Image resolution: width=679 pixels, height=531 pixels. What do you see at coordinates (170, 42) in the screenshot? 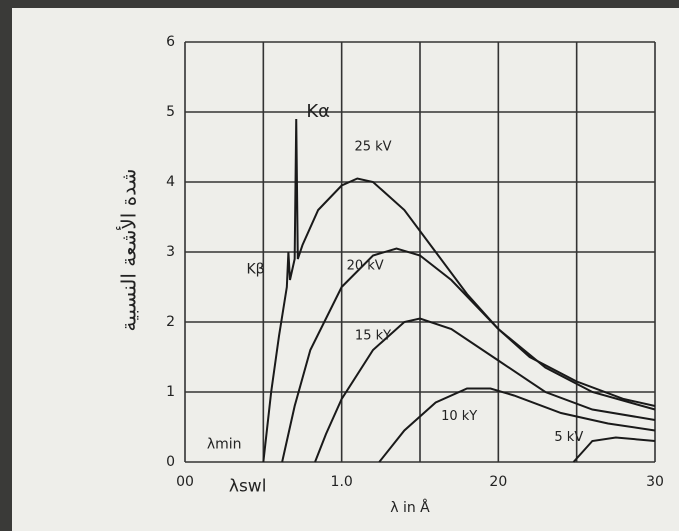
I see `y-tick-label: 6` at bounding box center [170, 42].